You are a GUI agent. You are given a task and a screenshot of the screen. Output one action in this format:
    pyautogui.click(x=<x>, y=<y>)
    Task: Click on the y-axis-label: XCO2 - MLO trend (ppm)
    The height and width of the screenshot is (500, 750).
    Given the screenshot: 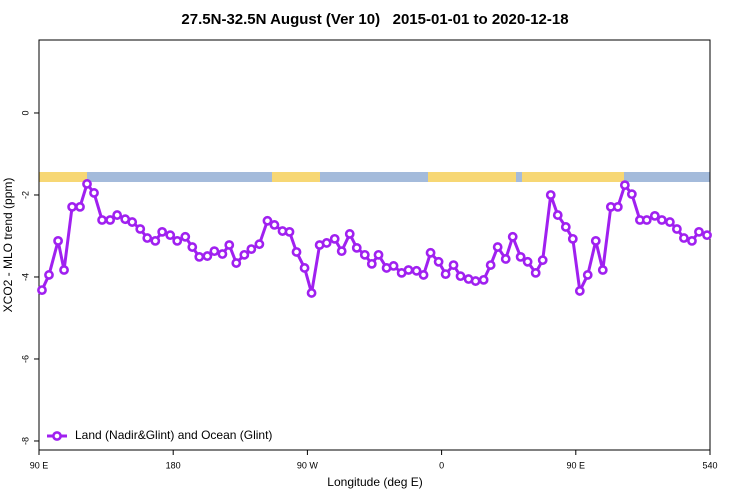 What is the action you would take?
    pyautogui.click(x=8, y=245)
    